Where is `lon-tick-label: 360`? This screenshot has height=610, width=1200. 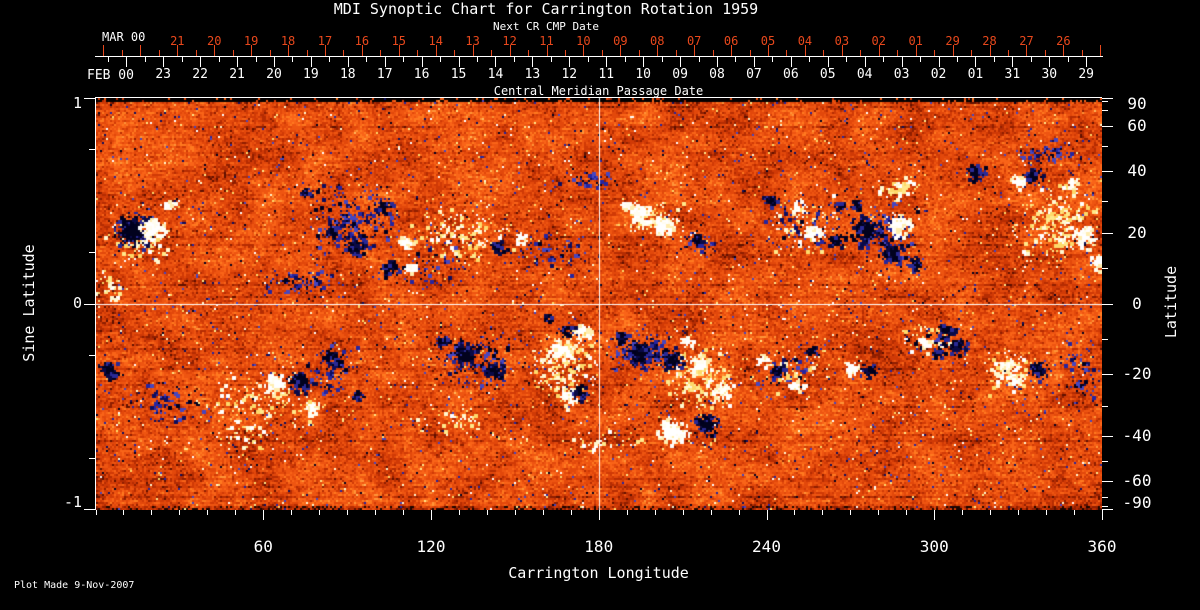 lon-tick-label: 360 is located at coordinates (1102, 546).